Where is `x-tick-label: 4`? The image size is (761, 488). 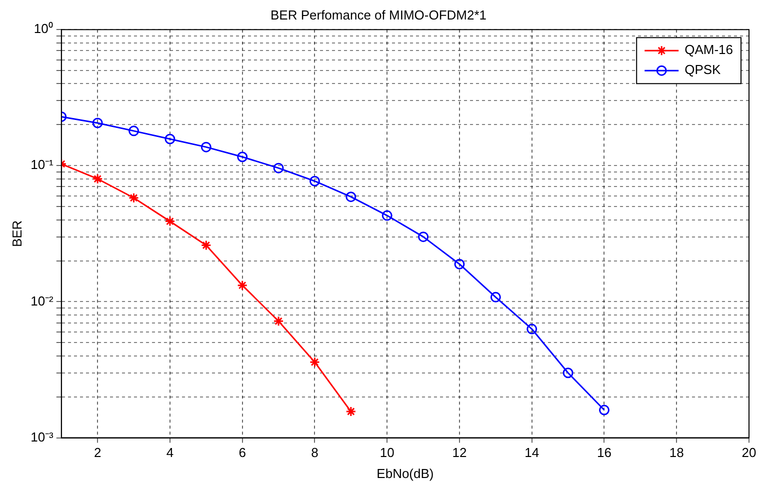 x-tick-label: 4 is located at coordinates (170, 452).